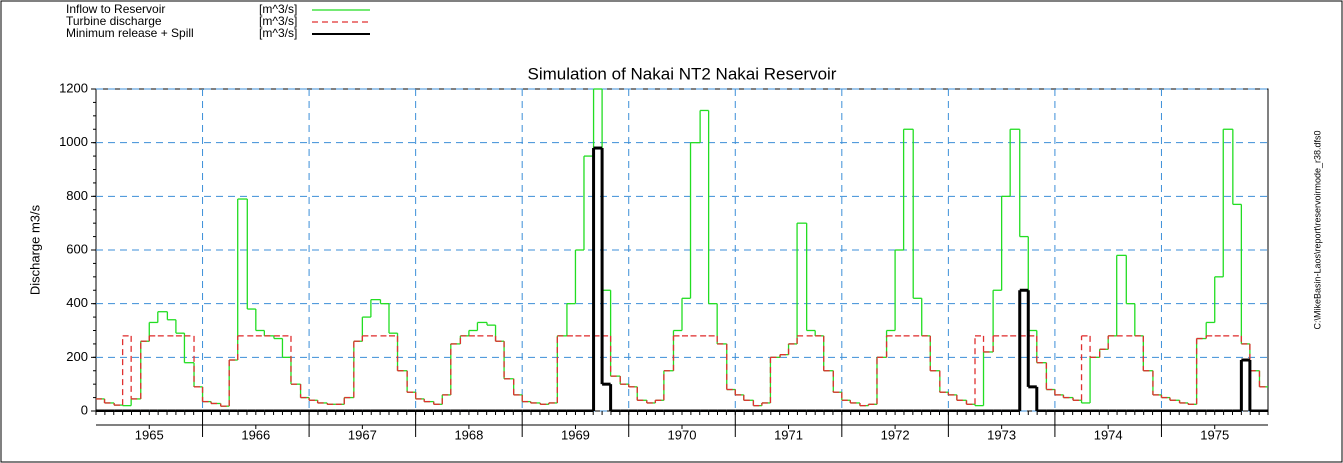 This screenshot has height=463, width=1343. What do you see at coordinates (77, 248) in the screenshot?
I see `y-tick-label: 600` at bounding box center [77, 248].